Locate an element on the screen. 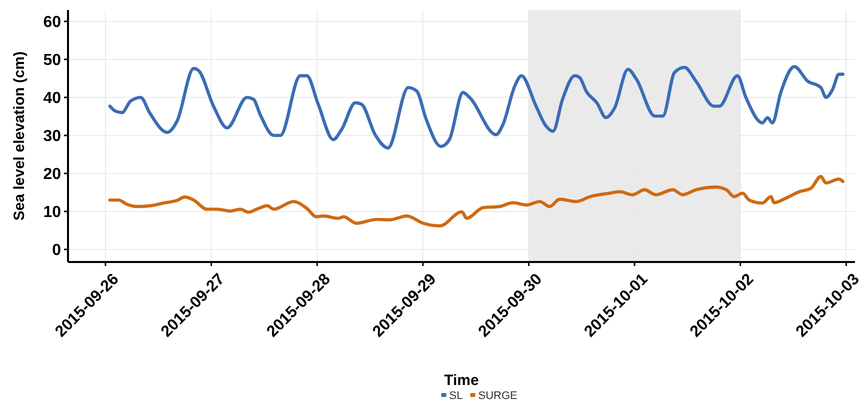  x-axis-title: Time is located at coordinates (461, 380).